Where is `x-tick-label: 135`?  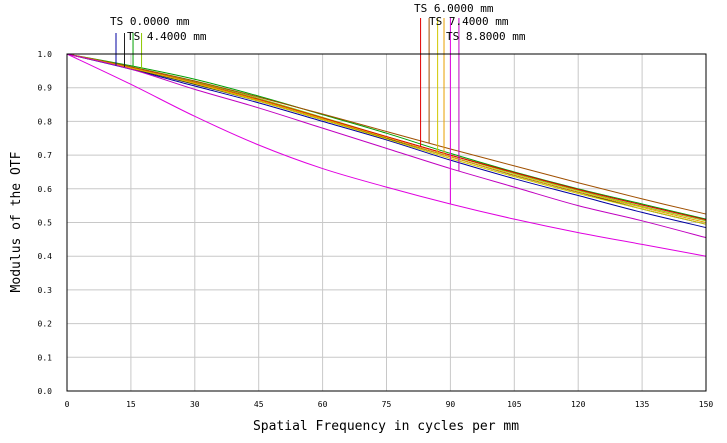
x-tick-label: 135 is located at coordinates (642, 404).